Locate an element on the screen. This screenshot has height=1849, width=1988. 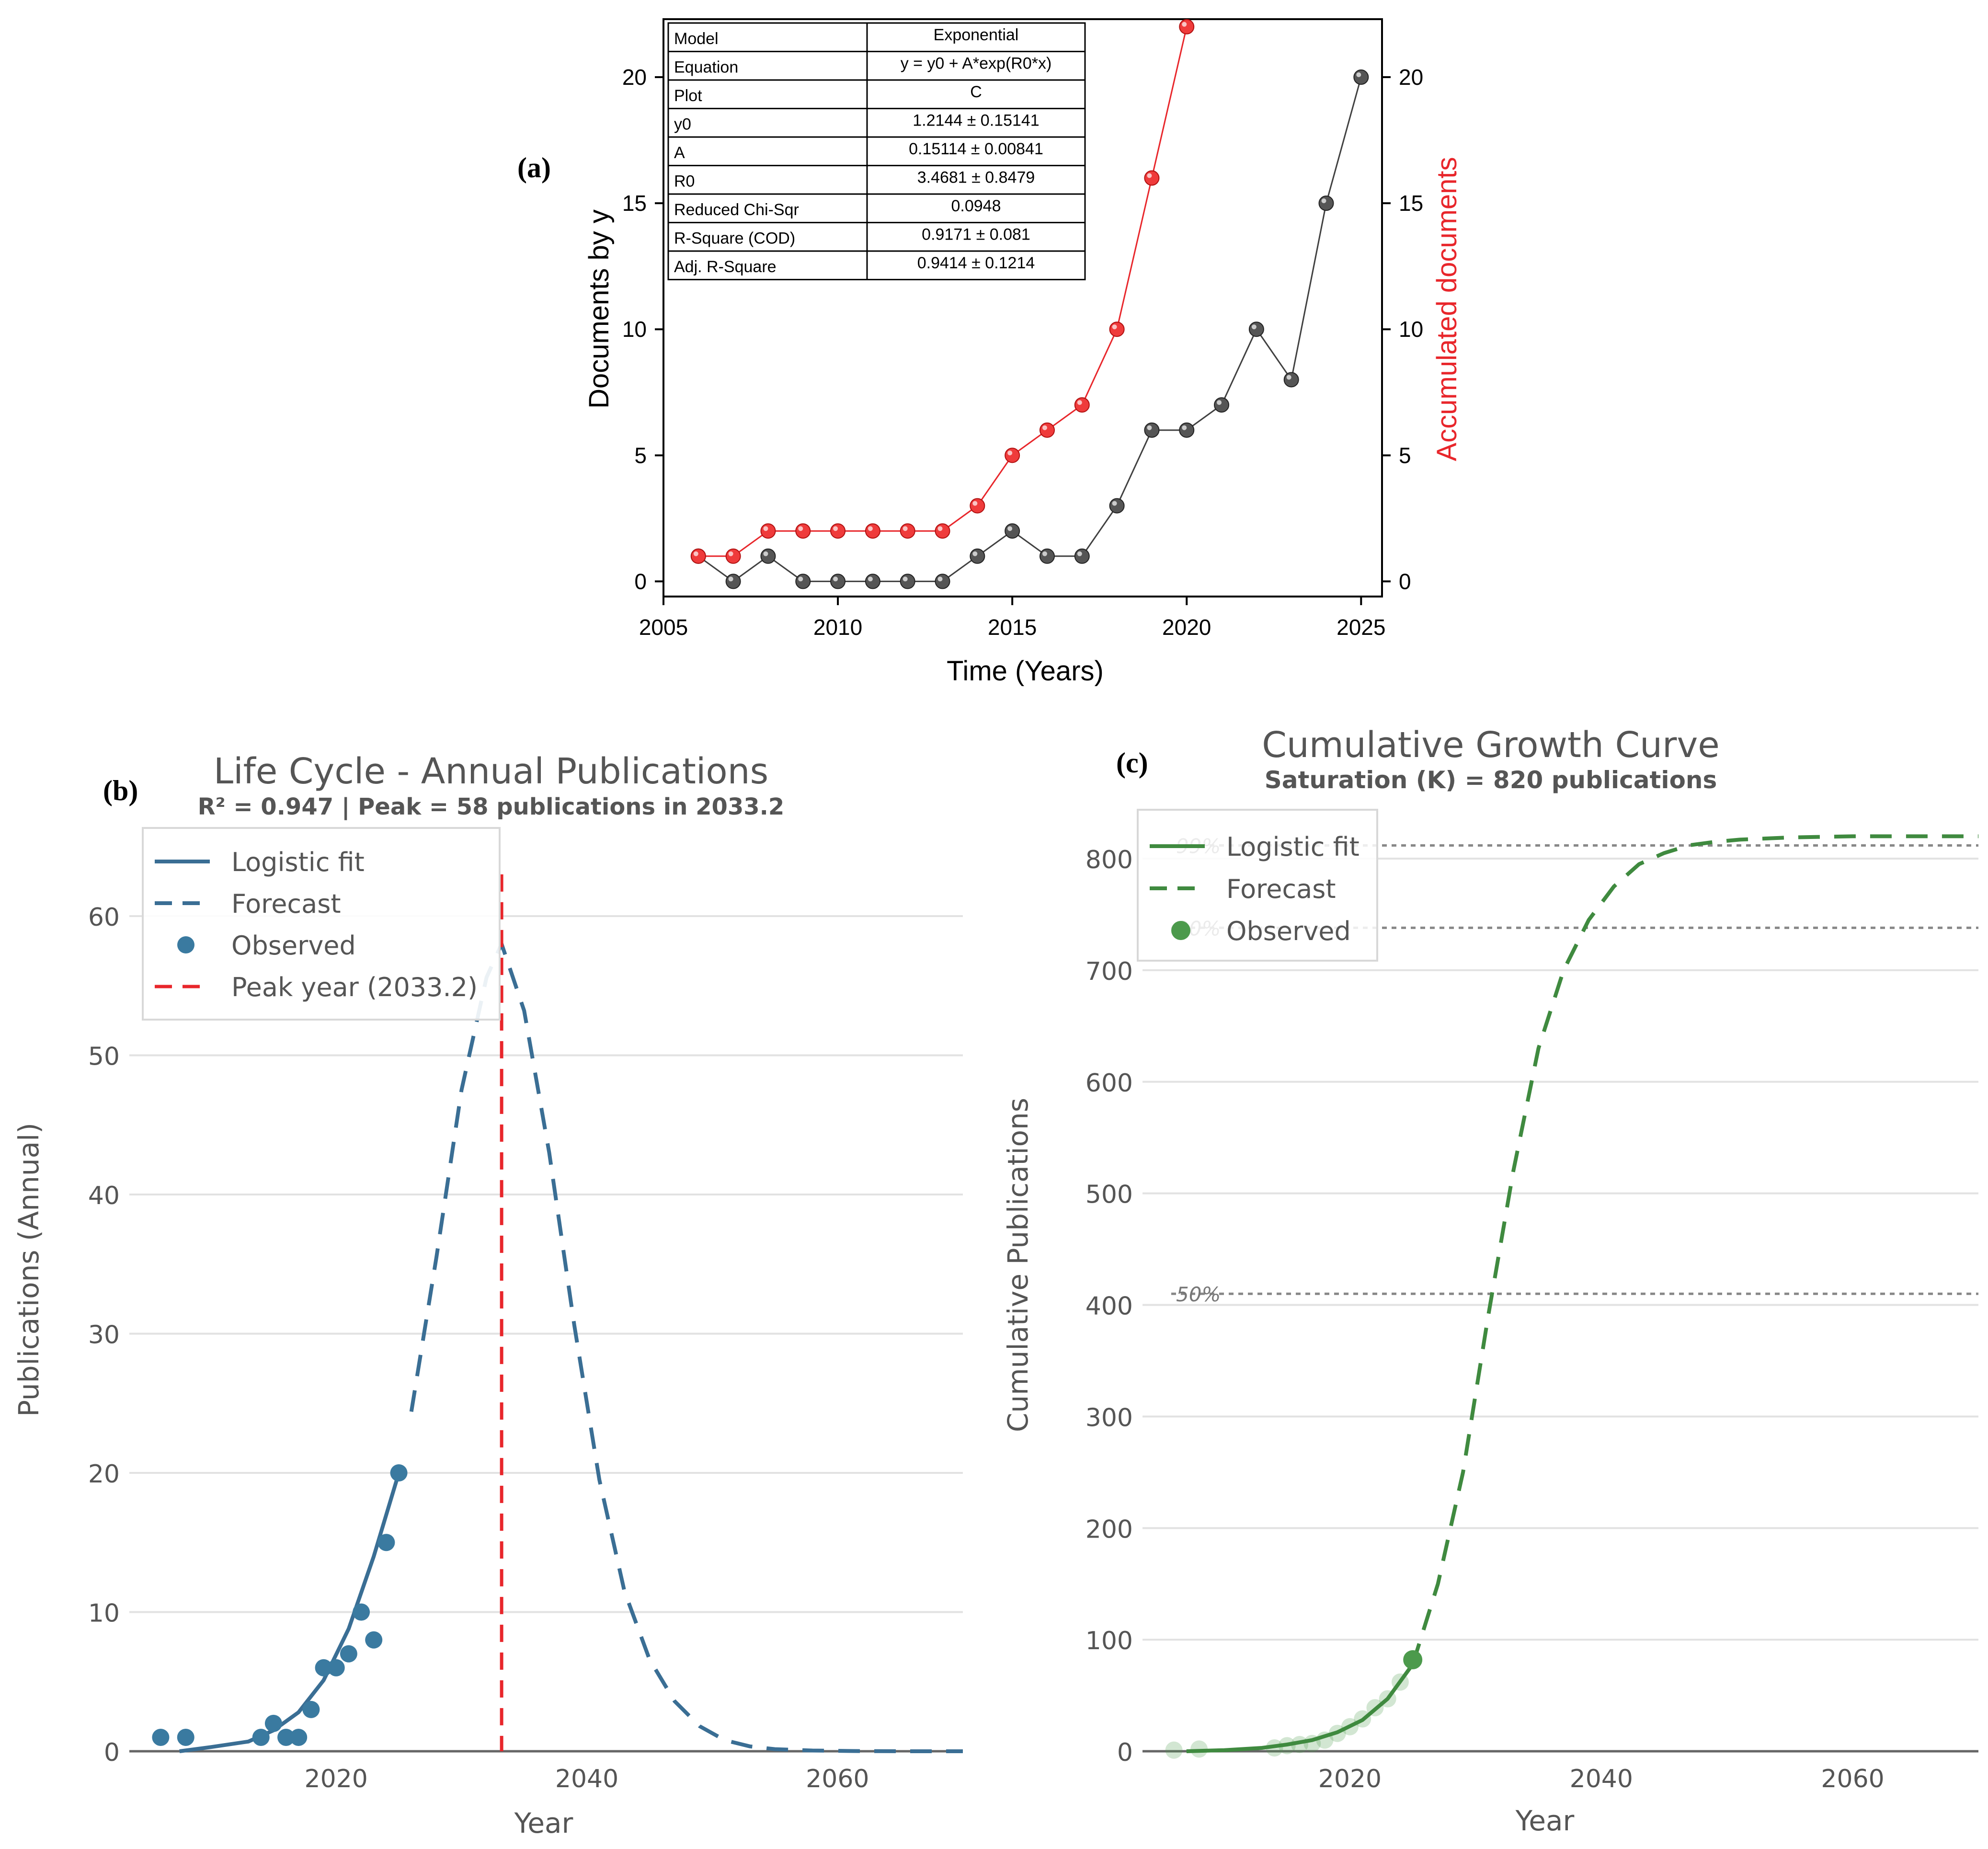
reference-label: 50% is located at coordinates (1198, 1294).